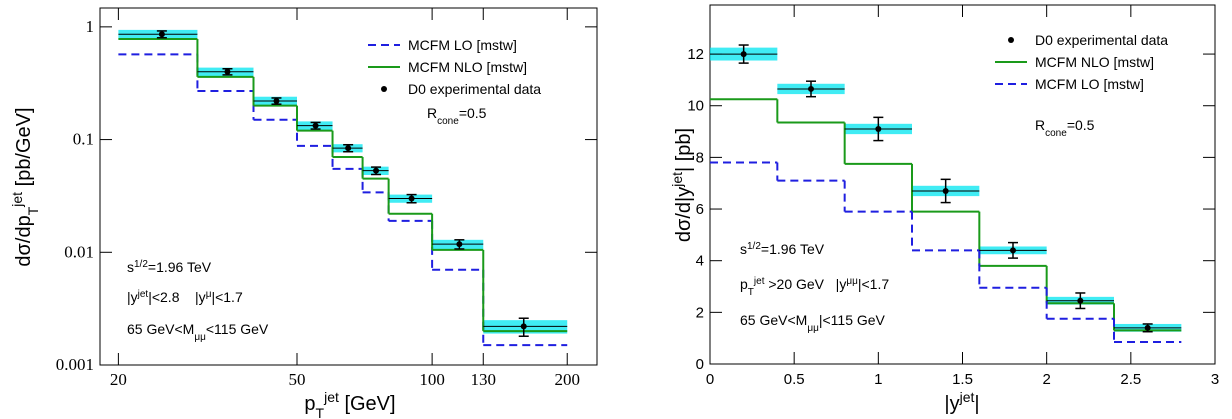 The width and height of the screenshot is (1232, 419). What do you see at coordinates (79, 251) in the screenshot?
I see `y-tick-label: 0.01` at bounding box center [79, 251].